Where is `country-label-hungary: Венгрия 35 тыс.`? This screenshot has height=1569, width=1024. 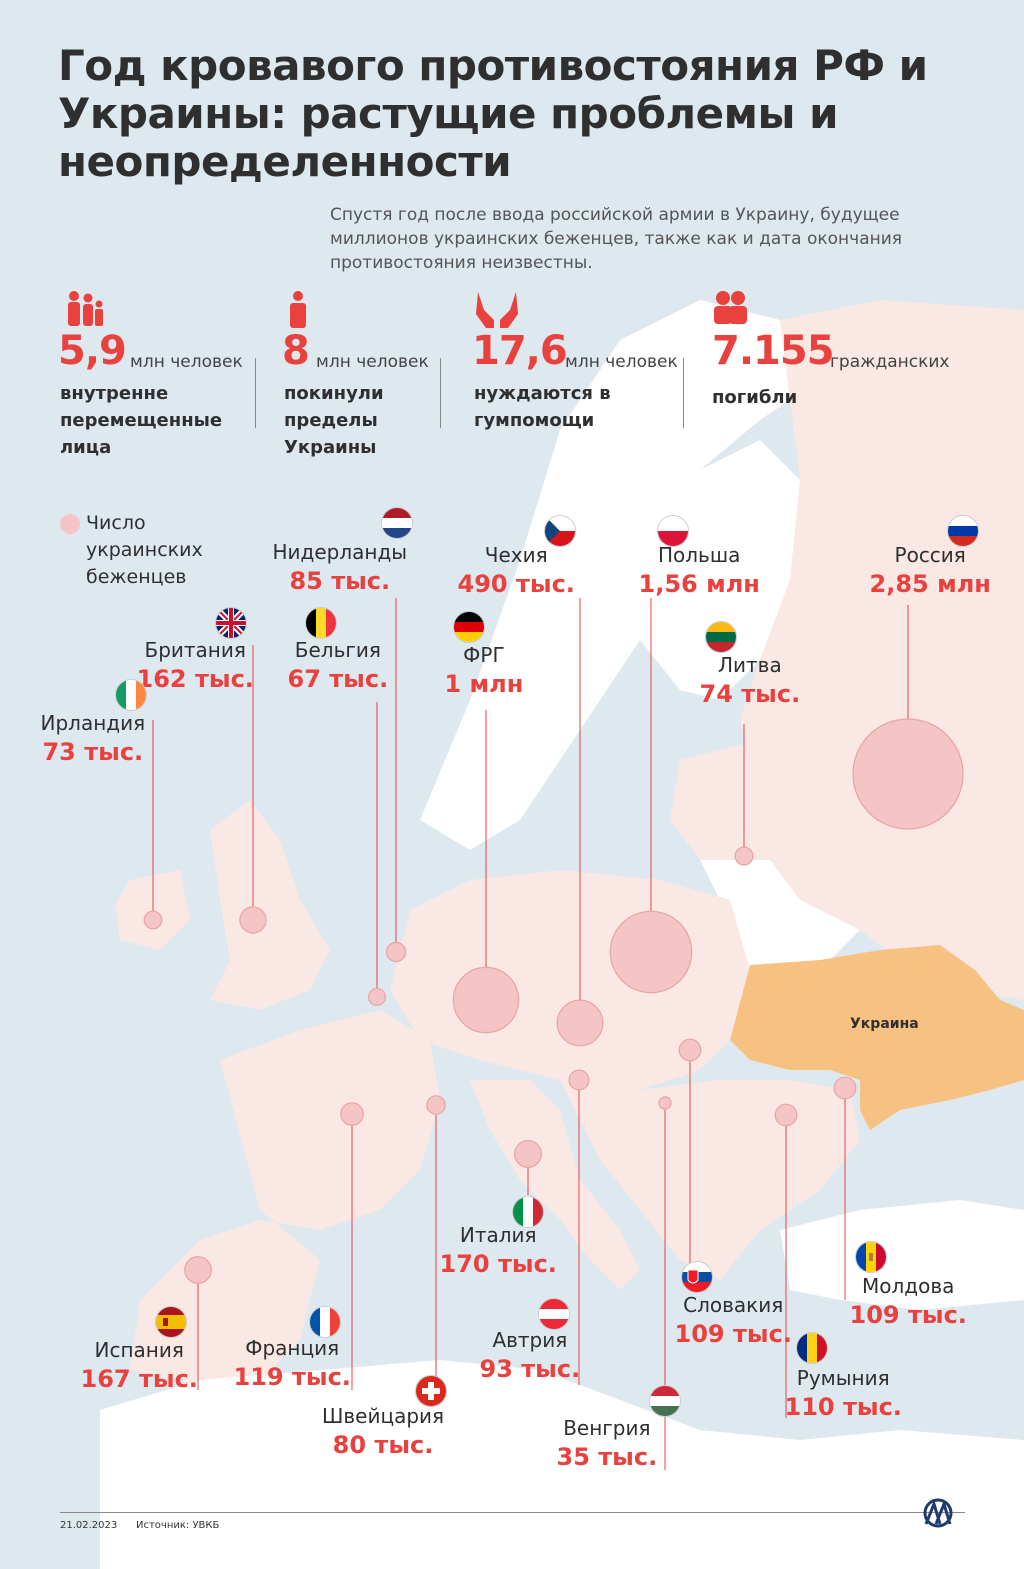
country-label-hungary: Венгрия 35 тыс. is located at coordinates (607, 1443).